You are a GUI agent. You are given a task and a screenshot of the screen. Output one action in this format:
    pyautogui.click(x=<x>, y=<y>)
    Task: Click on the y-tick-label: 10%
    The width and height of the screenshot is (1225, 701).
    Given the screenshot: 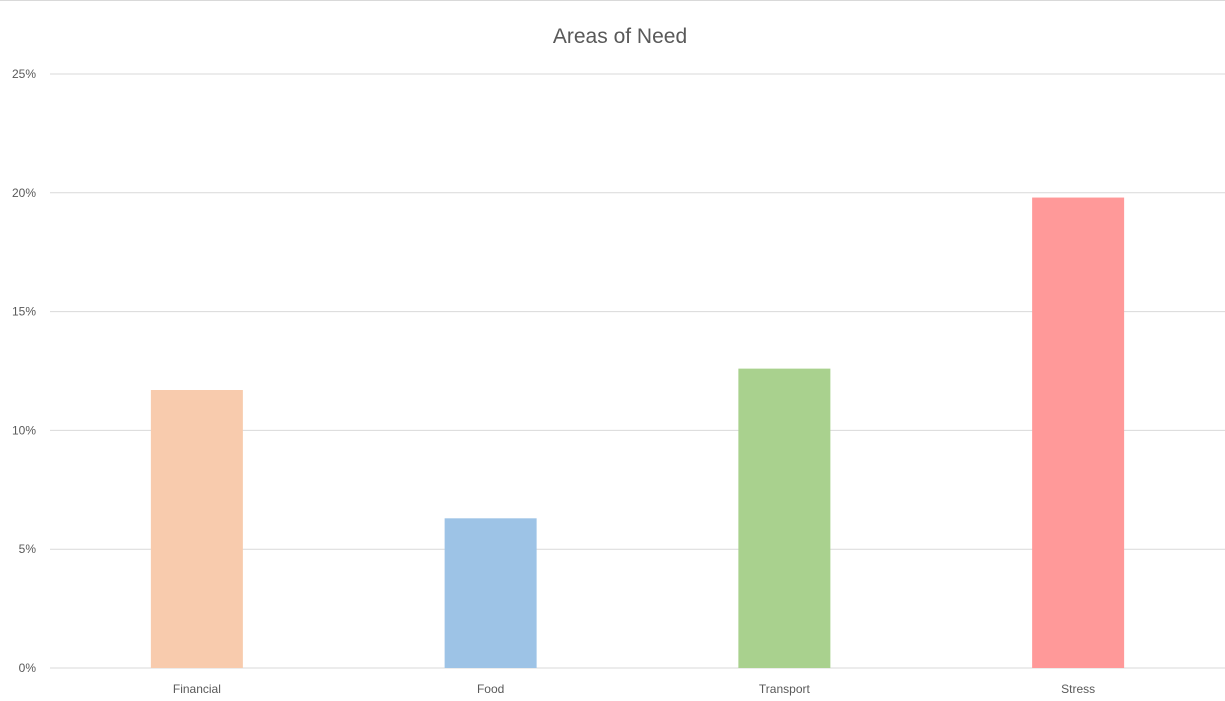 What is the action you would take?
    pyautogui.click(x=24, y=430)
    